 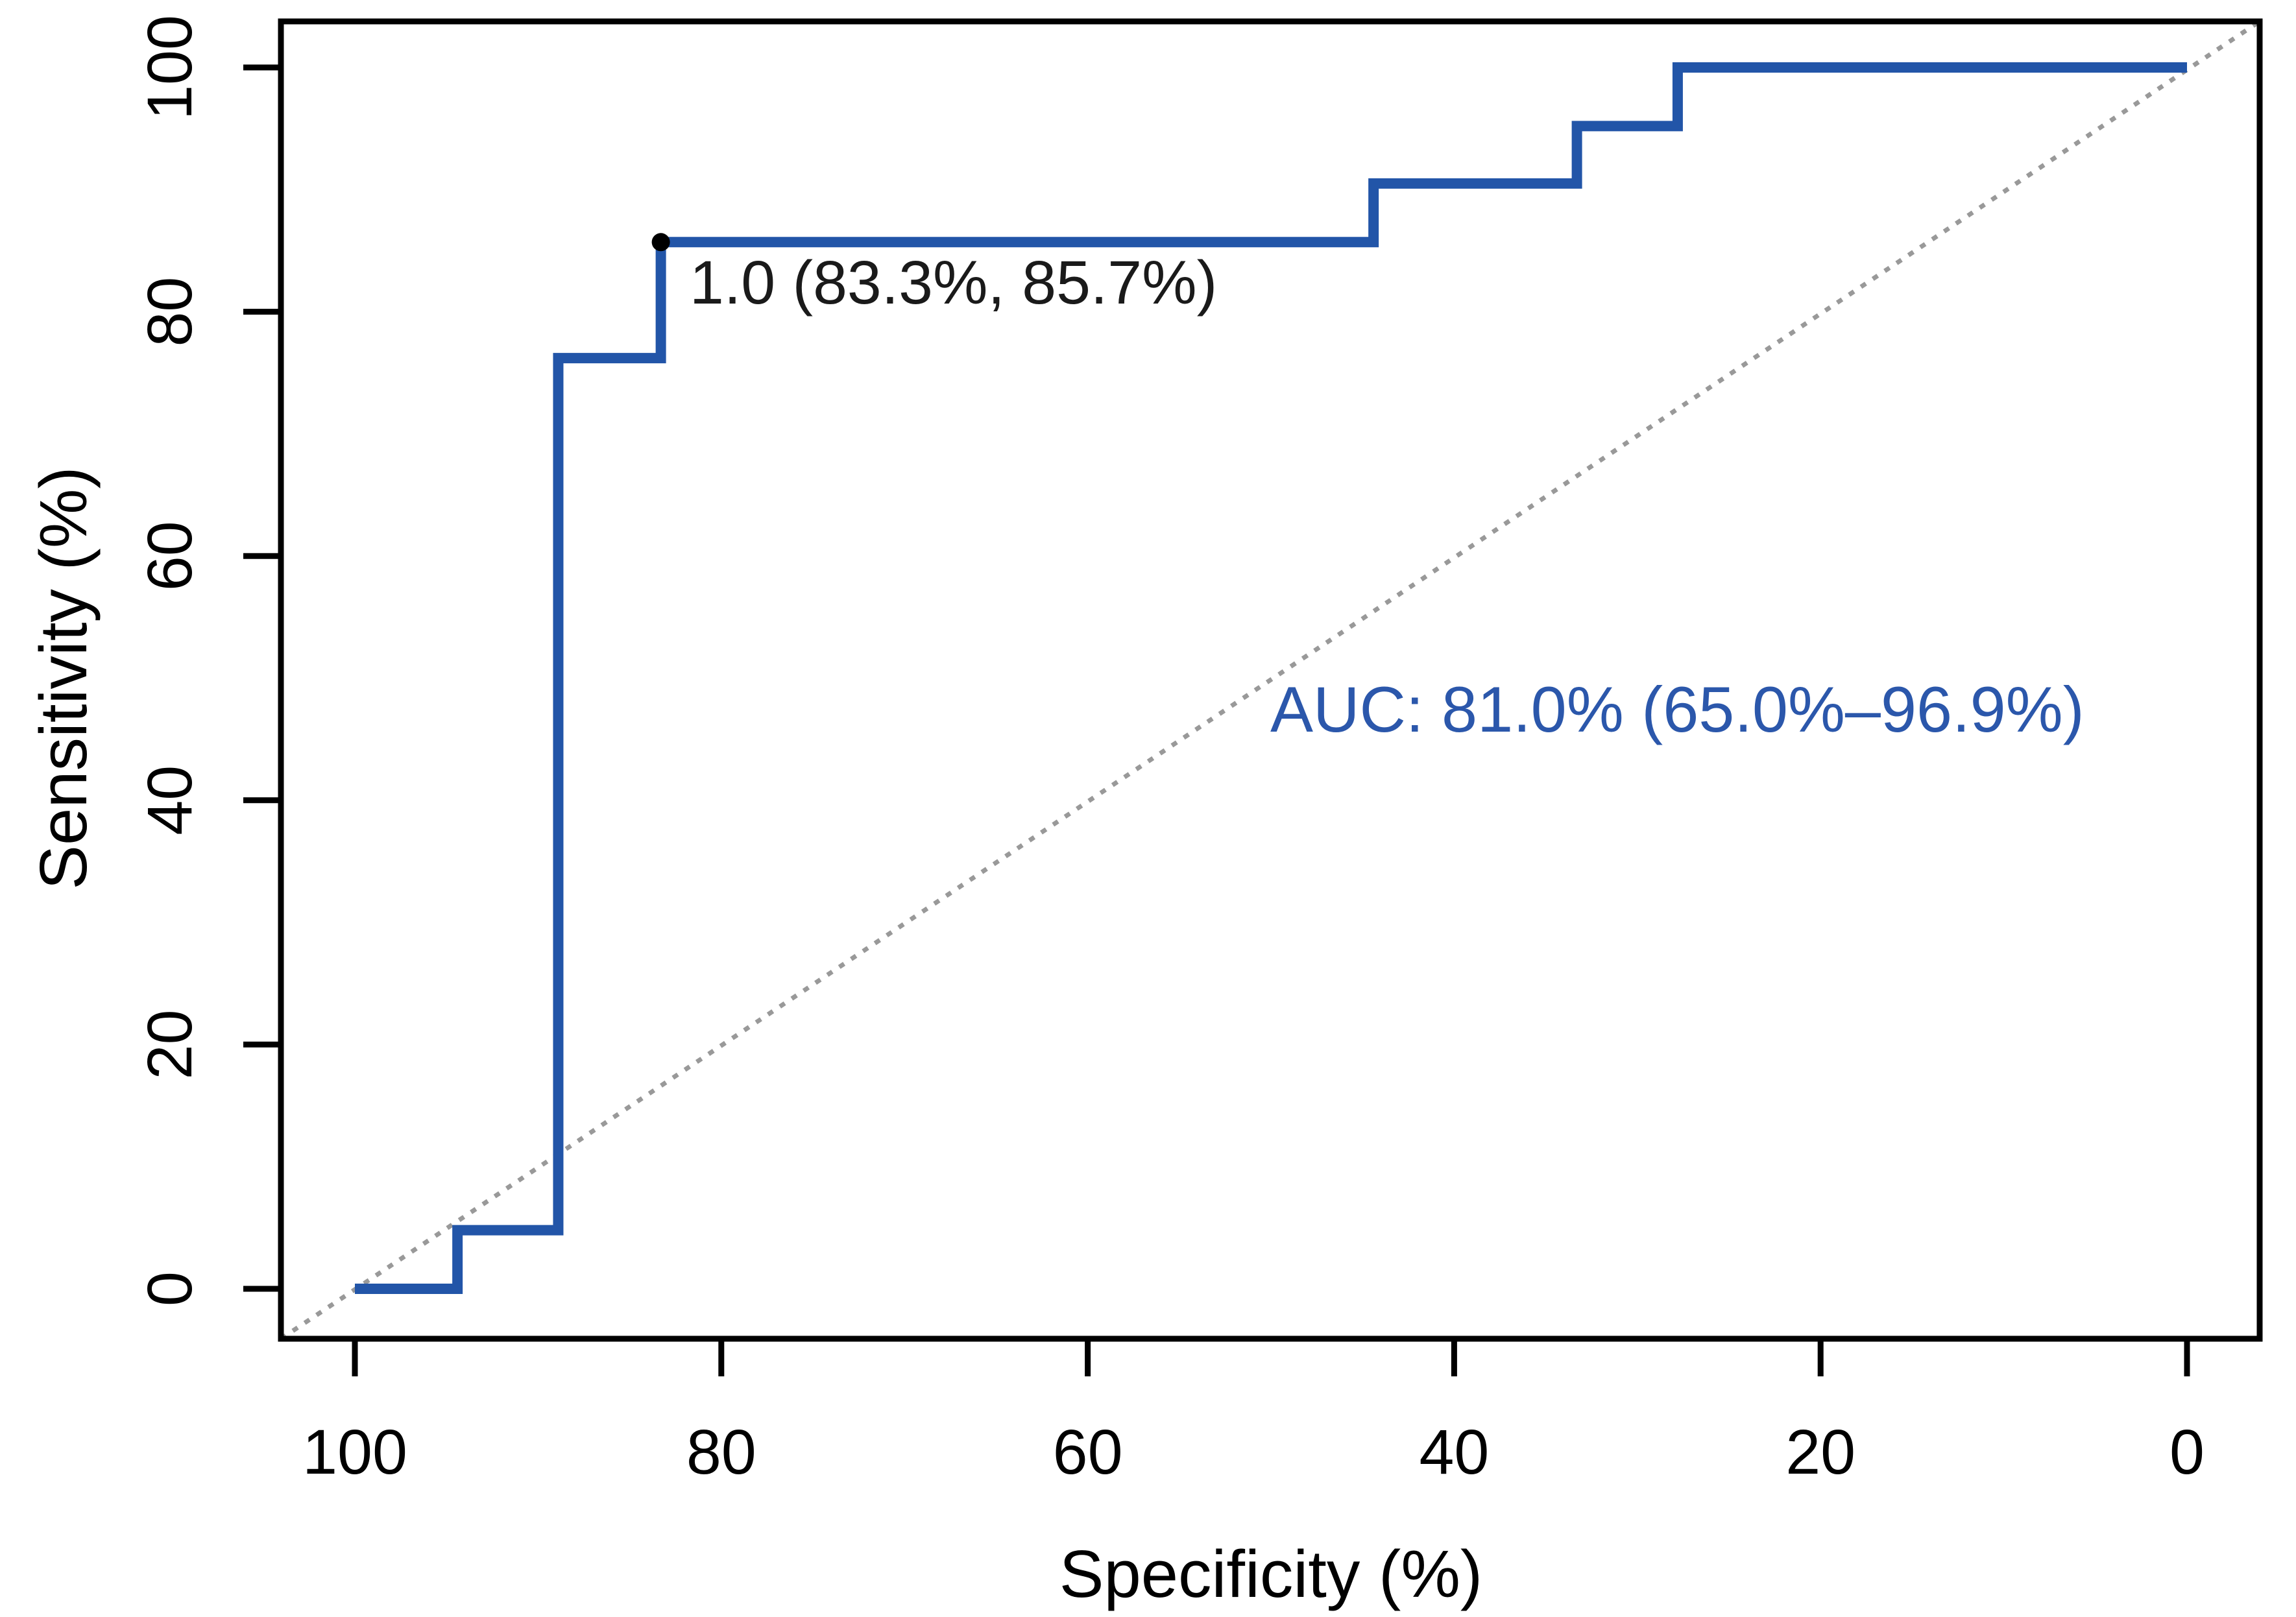 I want to click on x-axis-tick-label: 60, so click(x=1088, y=1452).